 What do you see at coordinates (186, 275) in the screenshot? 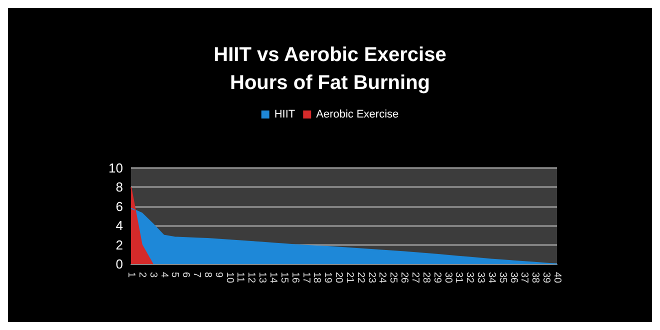
I see `x-tick-label: 6` at bounding box center [186, 275].